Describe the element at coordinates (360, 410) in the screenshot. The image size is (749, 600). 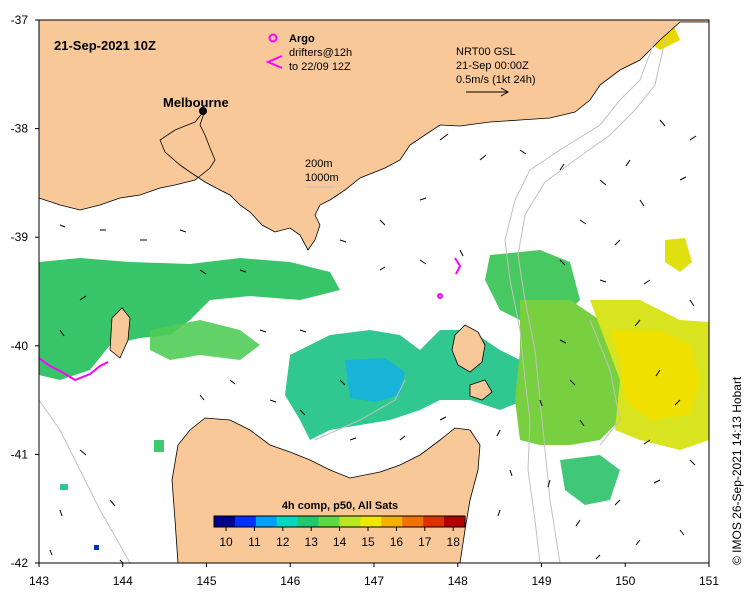
I see `isobath-shelf` at that location.